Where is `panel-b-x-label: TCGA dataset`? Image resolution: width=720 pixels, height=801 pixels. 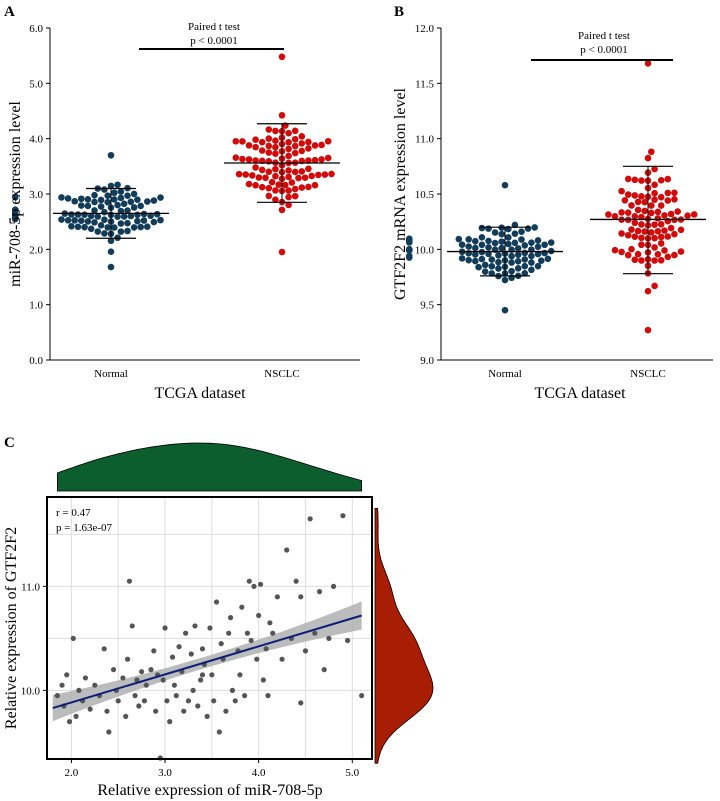 panel-b-x-label: TCGA dataset is located at coordinates (580, 393).